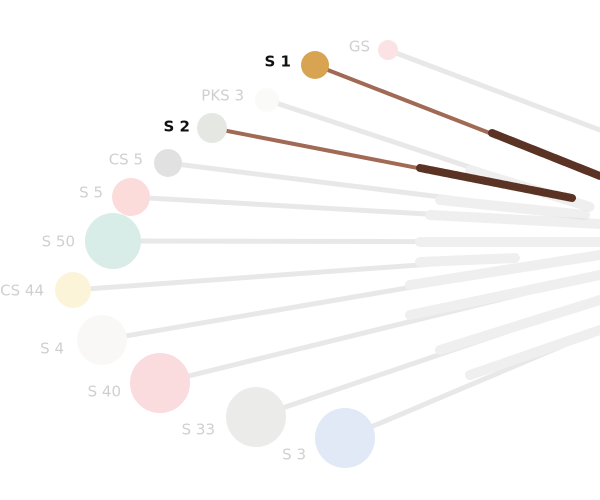 The image size is (600, 500). Describe the element at coordinates (278, 62) in the screenshot. I see `mallet-label: S 1` at that location.